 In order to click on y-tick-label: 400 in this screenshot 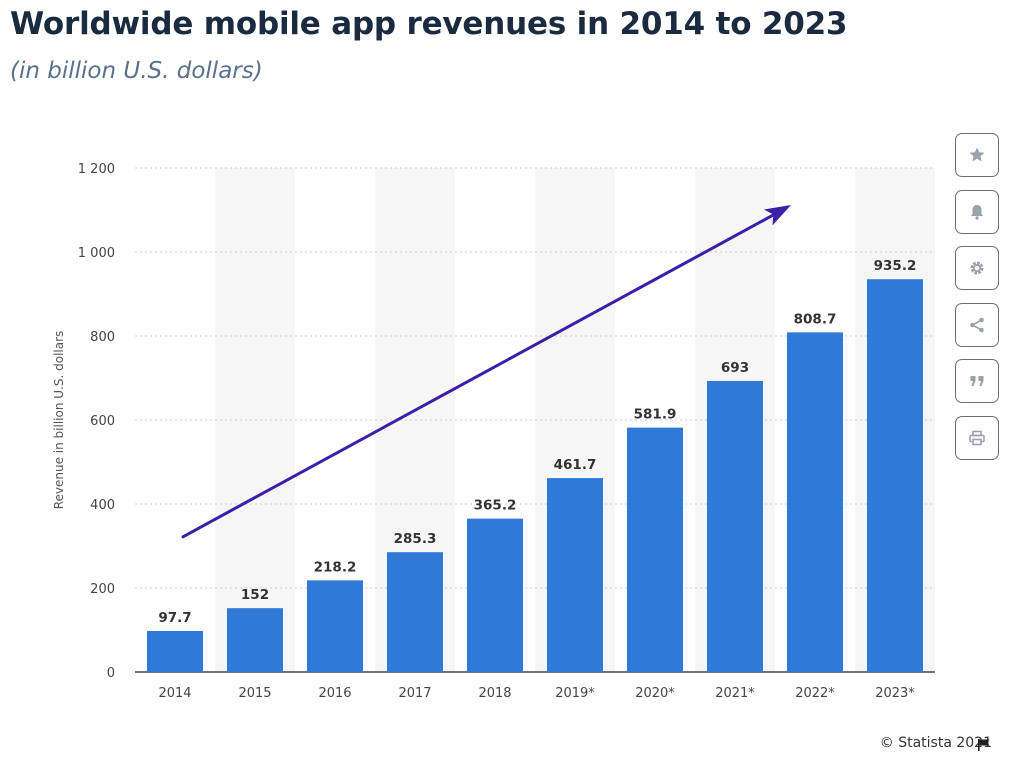, I will do `click(102, 505)`.